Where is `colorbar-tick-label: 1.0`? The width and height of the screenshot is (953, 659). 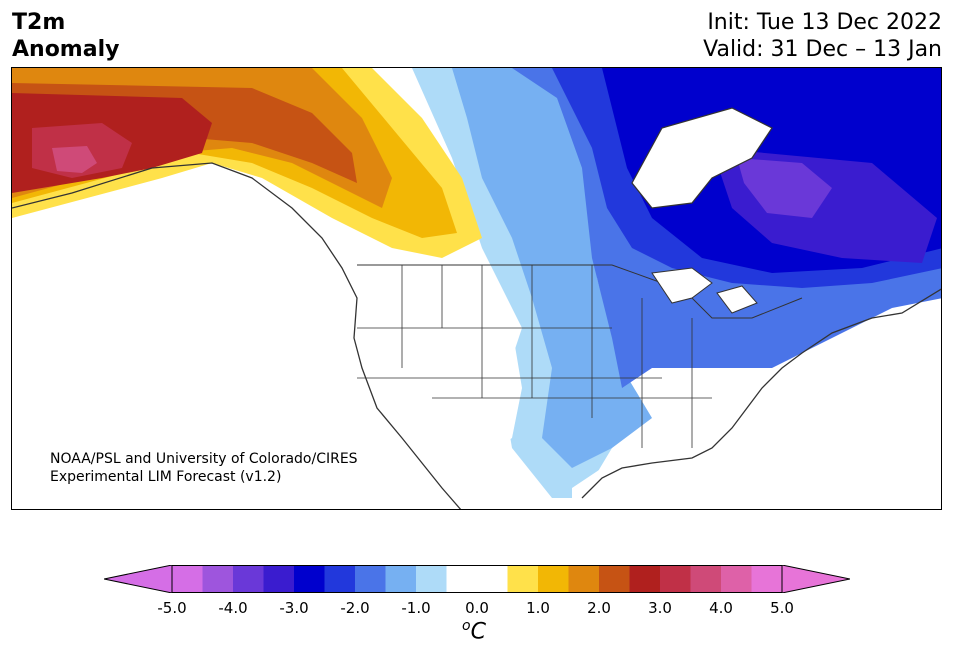
colorbar-tick-label: 1.0 is located at coordinates (538, 608).